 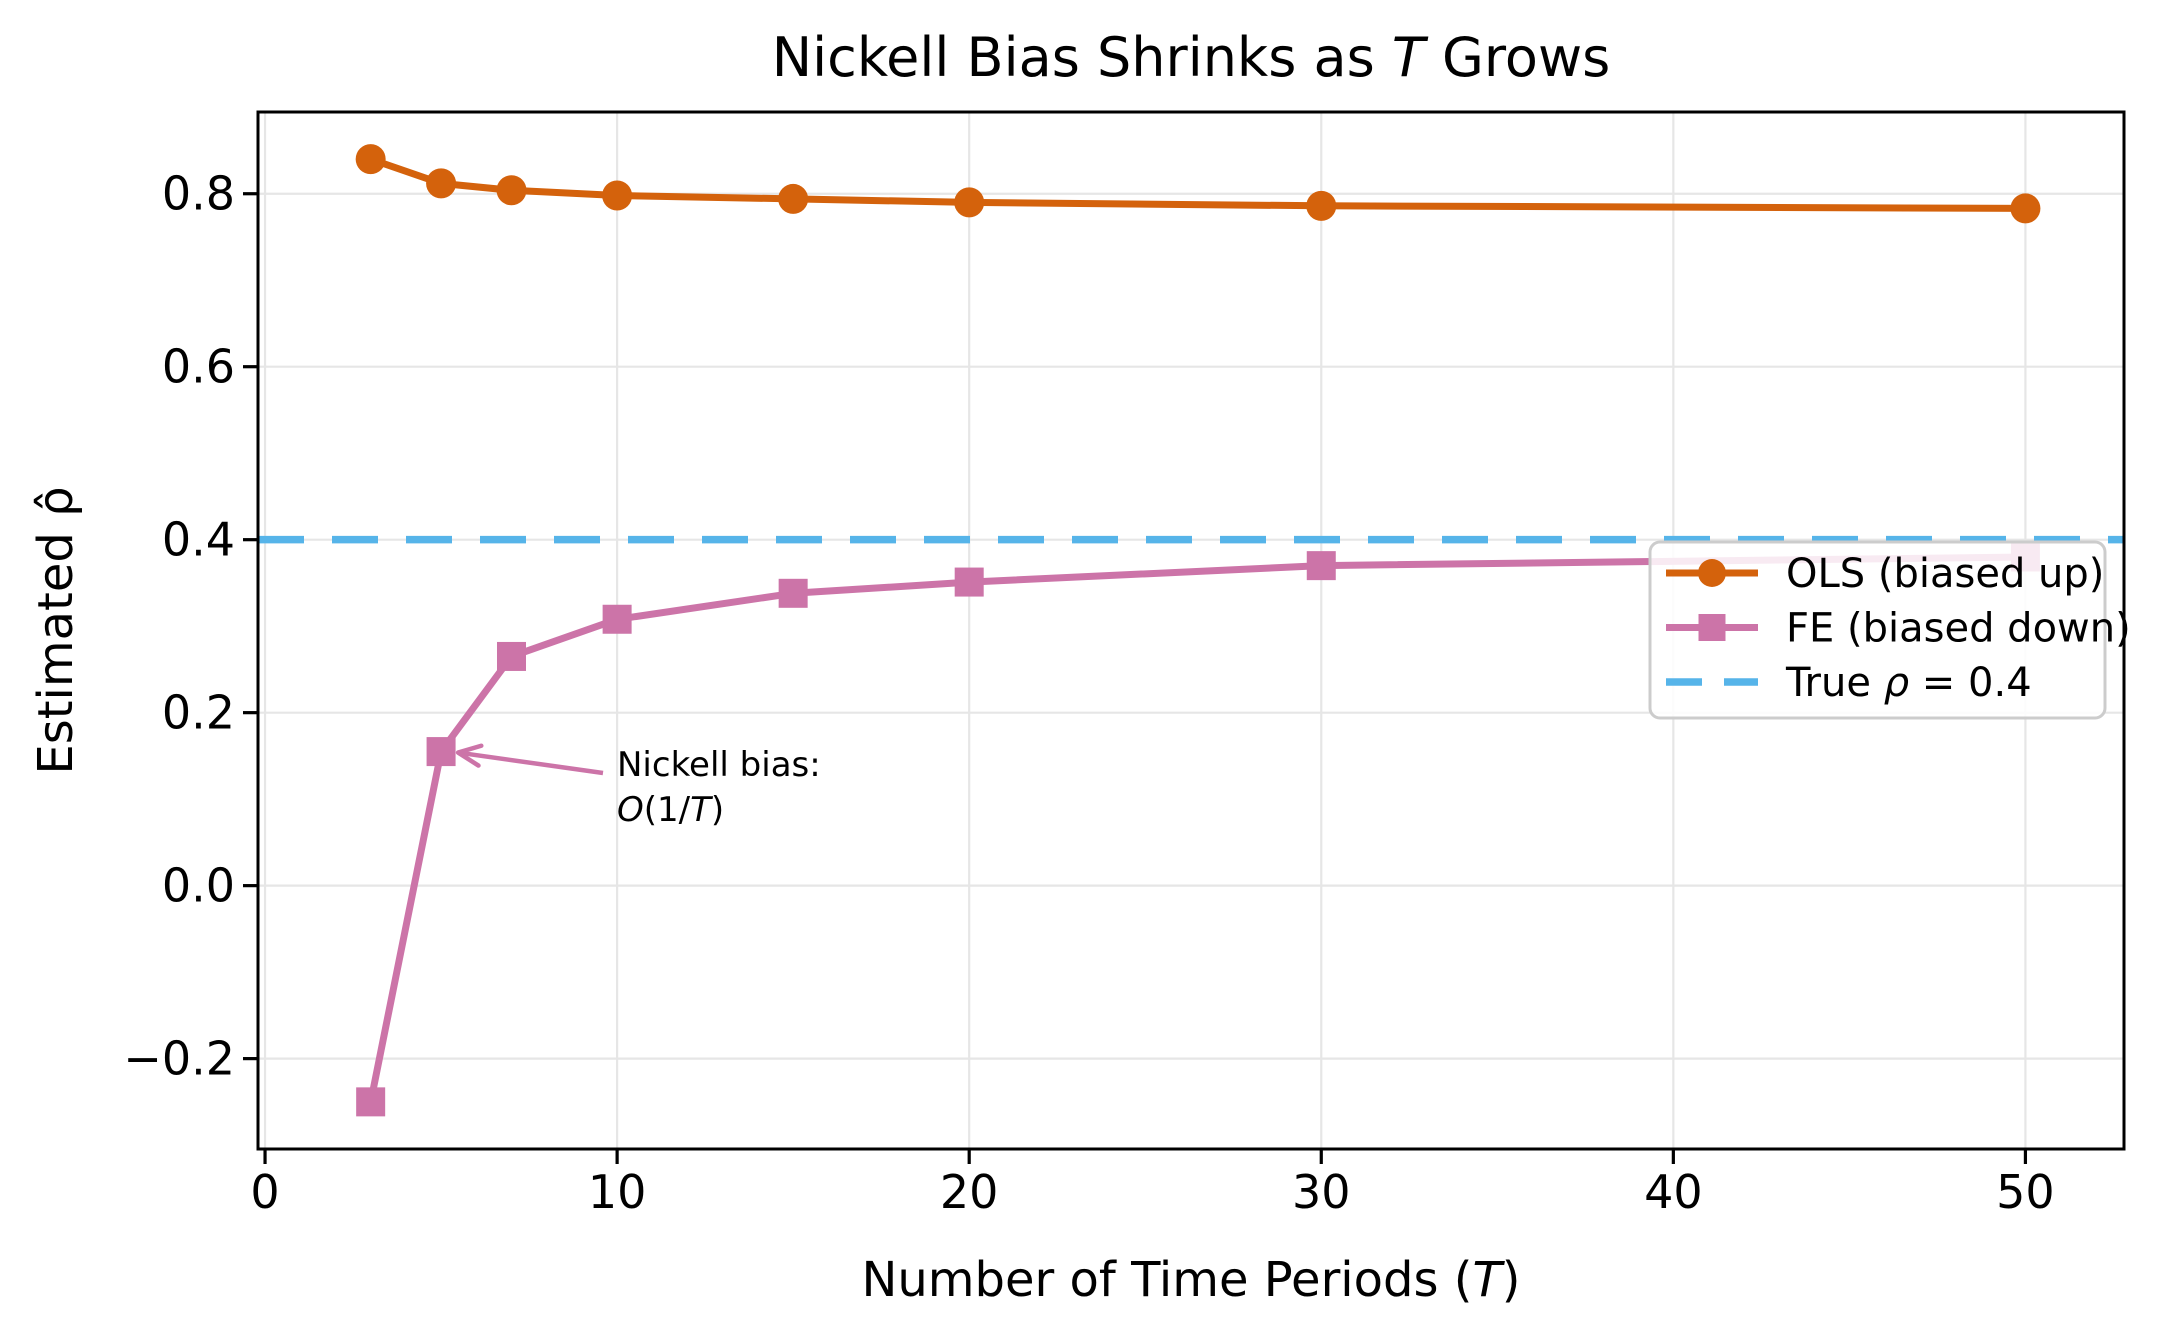 What do you see at coordinates (670, 810) in the screenshot?
I see `annotation-text-line2: O(1/T)` at bounding box center [670, 810].